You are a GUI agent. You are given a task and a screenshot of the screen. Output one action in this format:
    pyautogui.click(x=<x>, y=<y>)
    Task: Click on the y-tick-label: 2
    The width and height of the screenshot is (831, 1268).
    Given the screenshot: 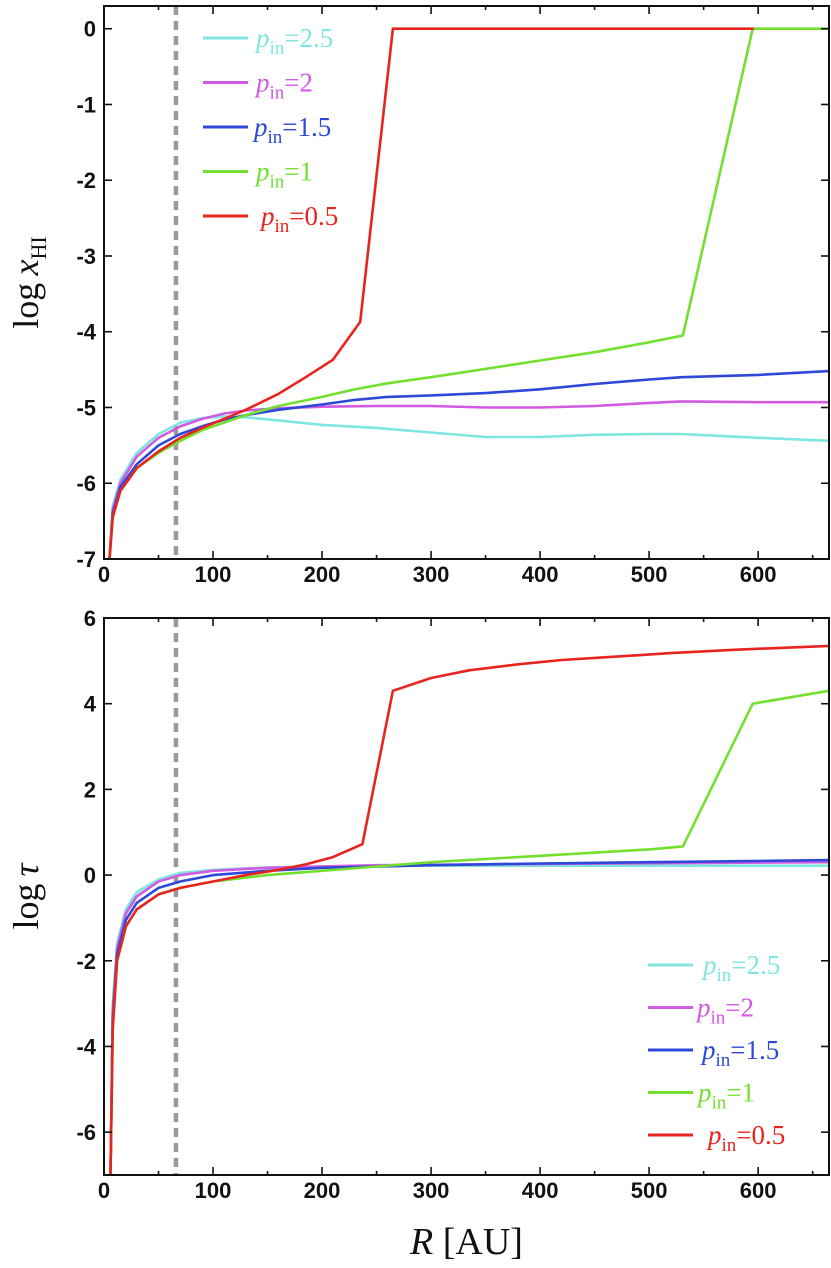 What is the action you would take?
    pyautogui.click(x=90, y=789)
    